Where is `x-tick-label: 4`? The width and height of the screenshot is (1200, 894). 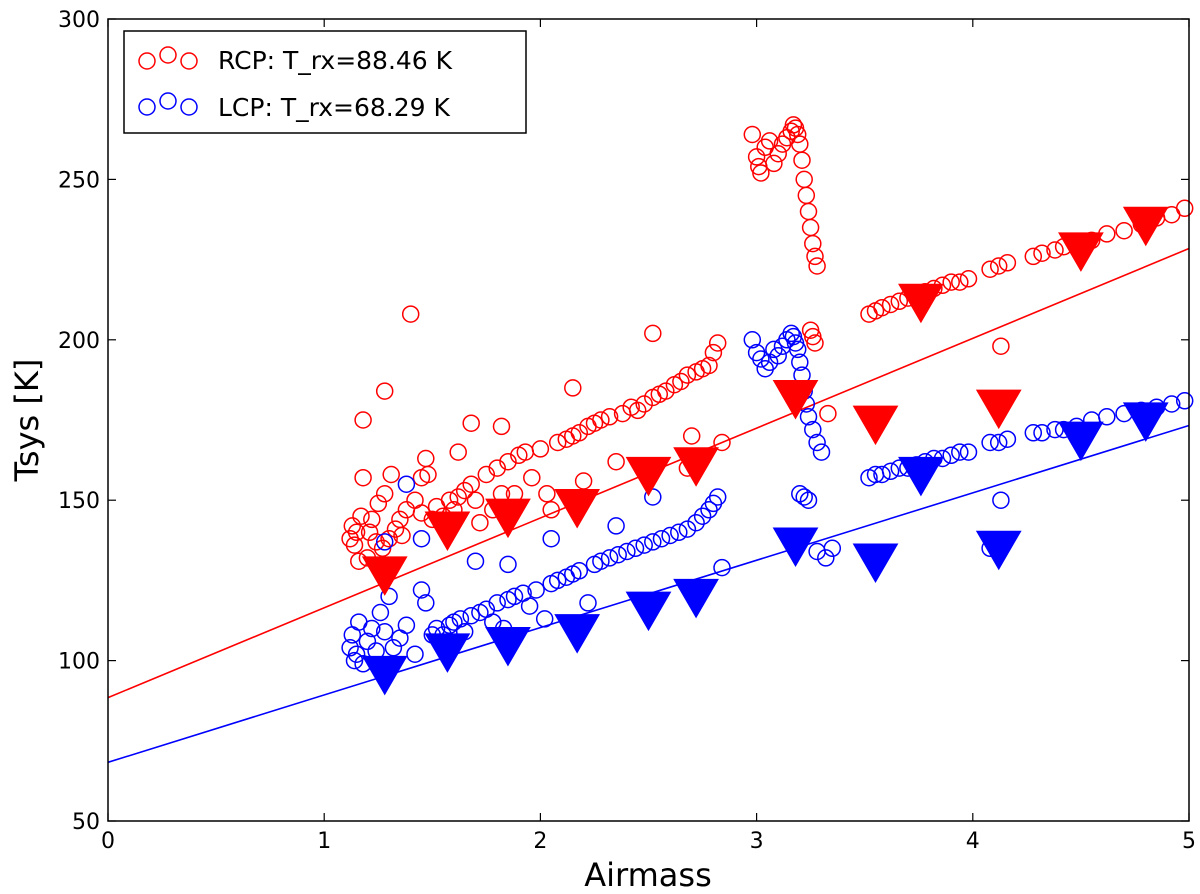 x-tick-label: 4 is located at coordinates (973, 841).